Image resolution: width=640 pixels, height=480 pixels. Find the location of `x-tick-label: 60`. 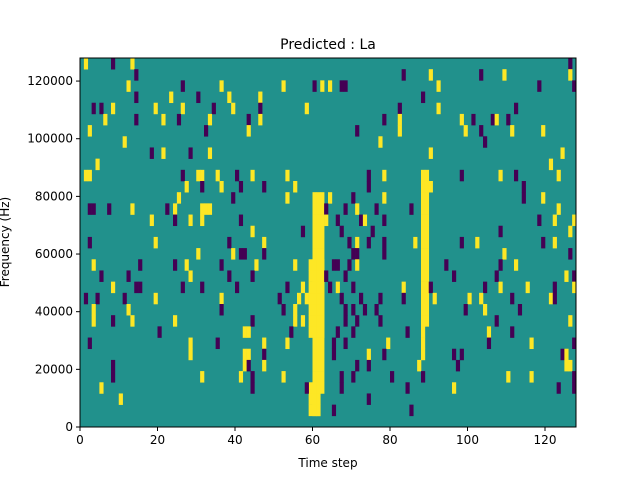

x-tick-label: 60 is located at coordinates (312, 440).